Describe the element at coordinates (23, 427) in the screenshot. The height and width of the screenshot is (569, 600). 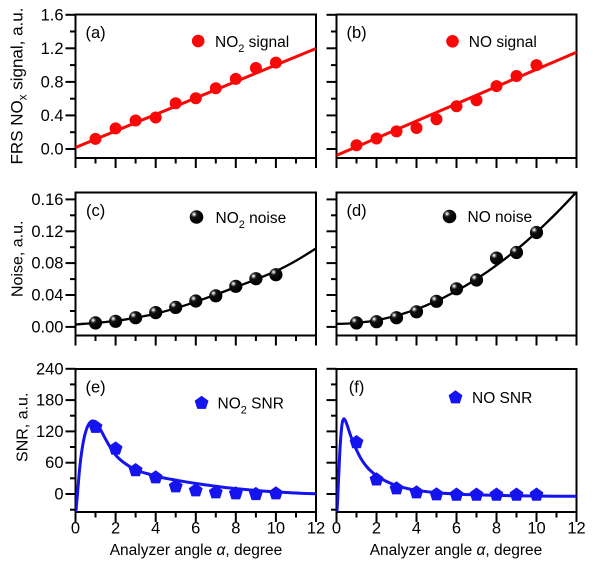
I see `svg-text: SNR, a.u.` at that location.